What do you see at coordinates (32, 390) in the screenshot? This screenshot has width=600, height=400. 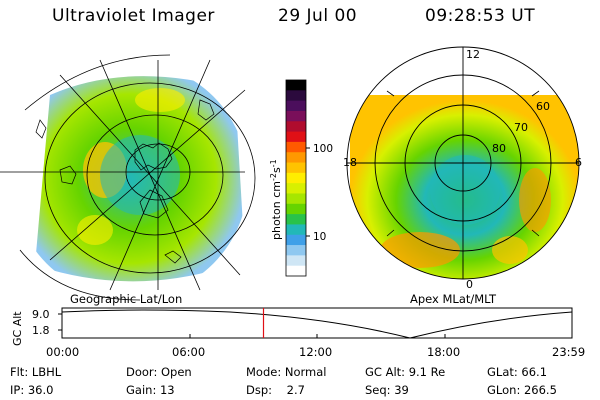 I see `info-ip: IP: 36.0` at bounding box center [32, 390].